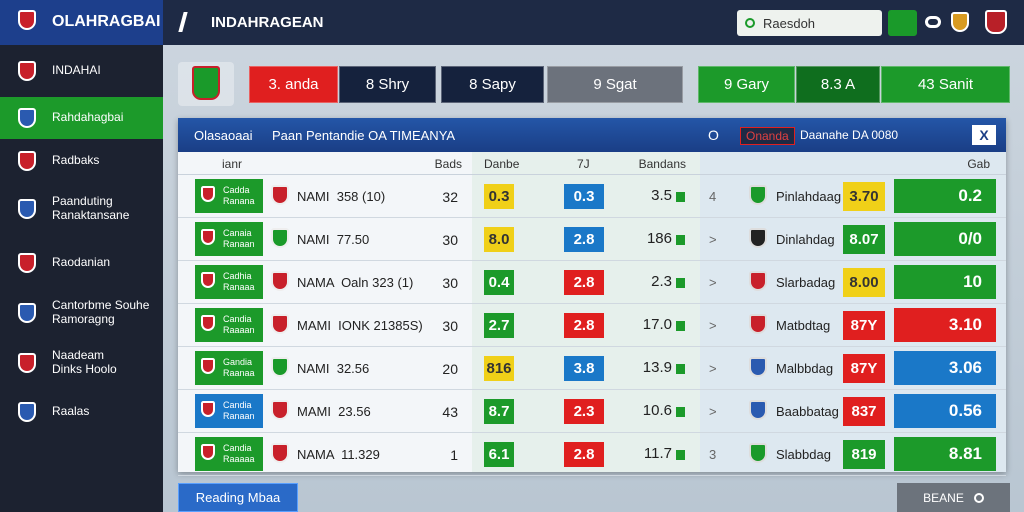 The width and height of the screenshot is (1024, 512). Describe the element at coordinates (499, 282) in the screenshot. I see `odd-box: 0.4` at that location.